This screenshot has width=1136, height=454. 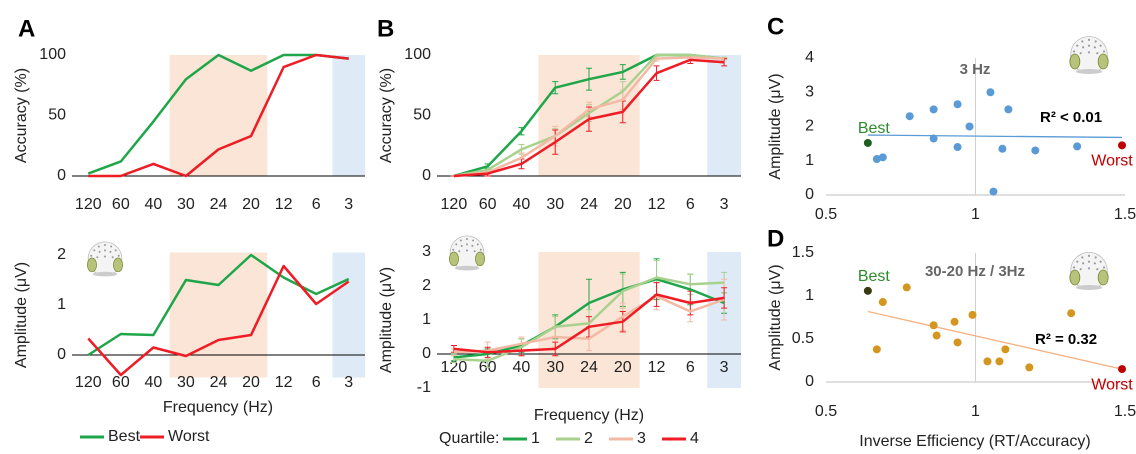 What do you see at coordinates (775, 26) in the screenshot?
I see `panel-letter: C` at bounding box center [775, 26].